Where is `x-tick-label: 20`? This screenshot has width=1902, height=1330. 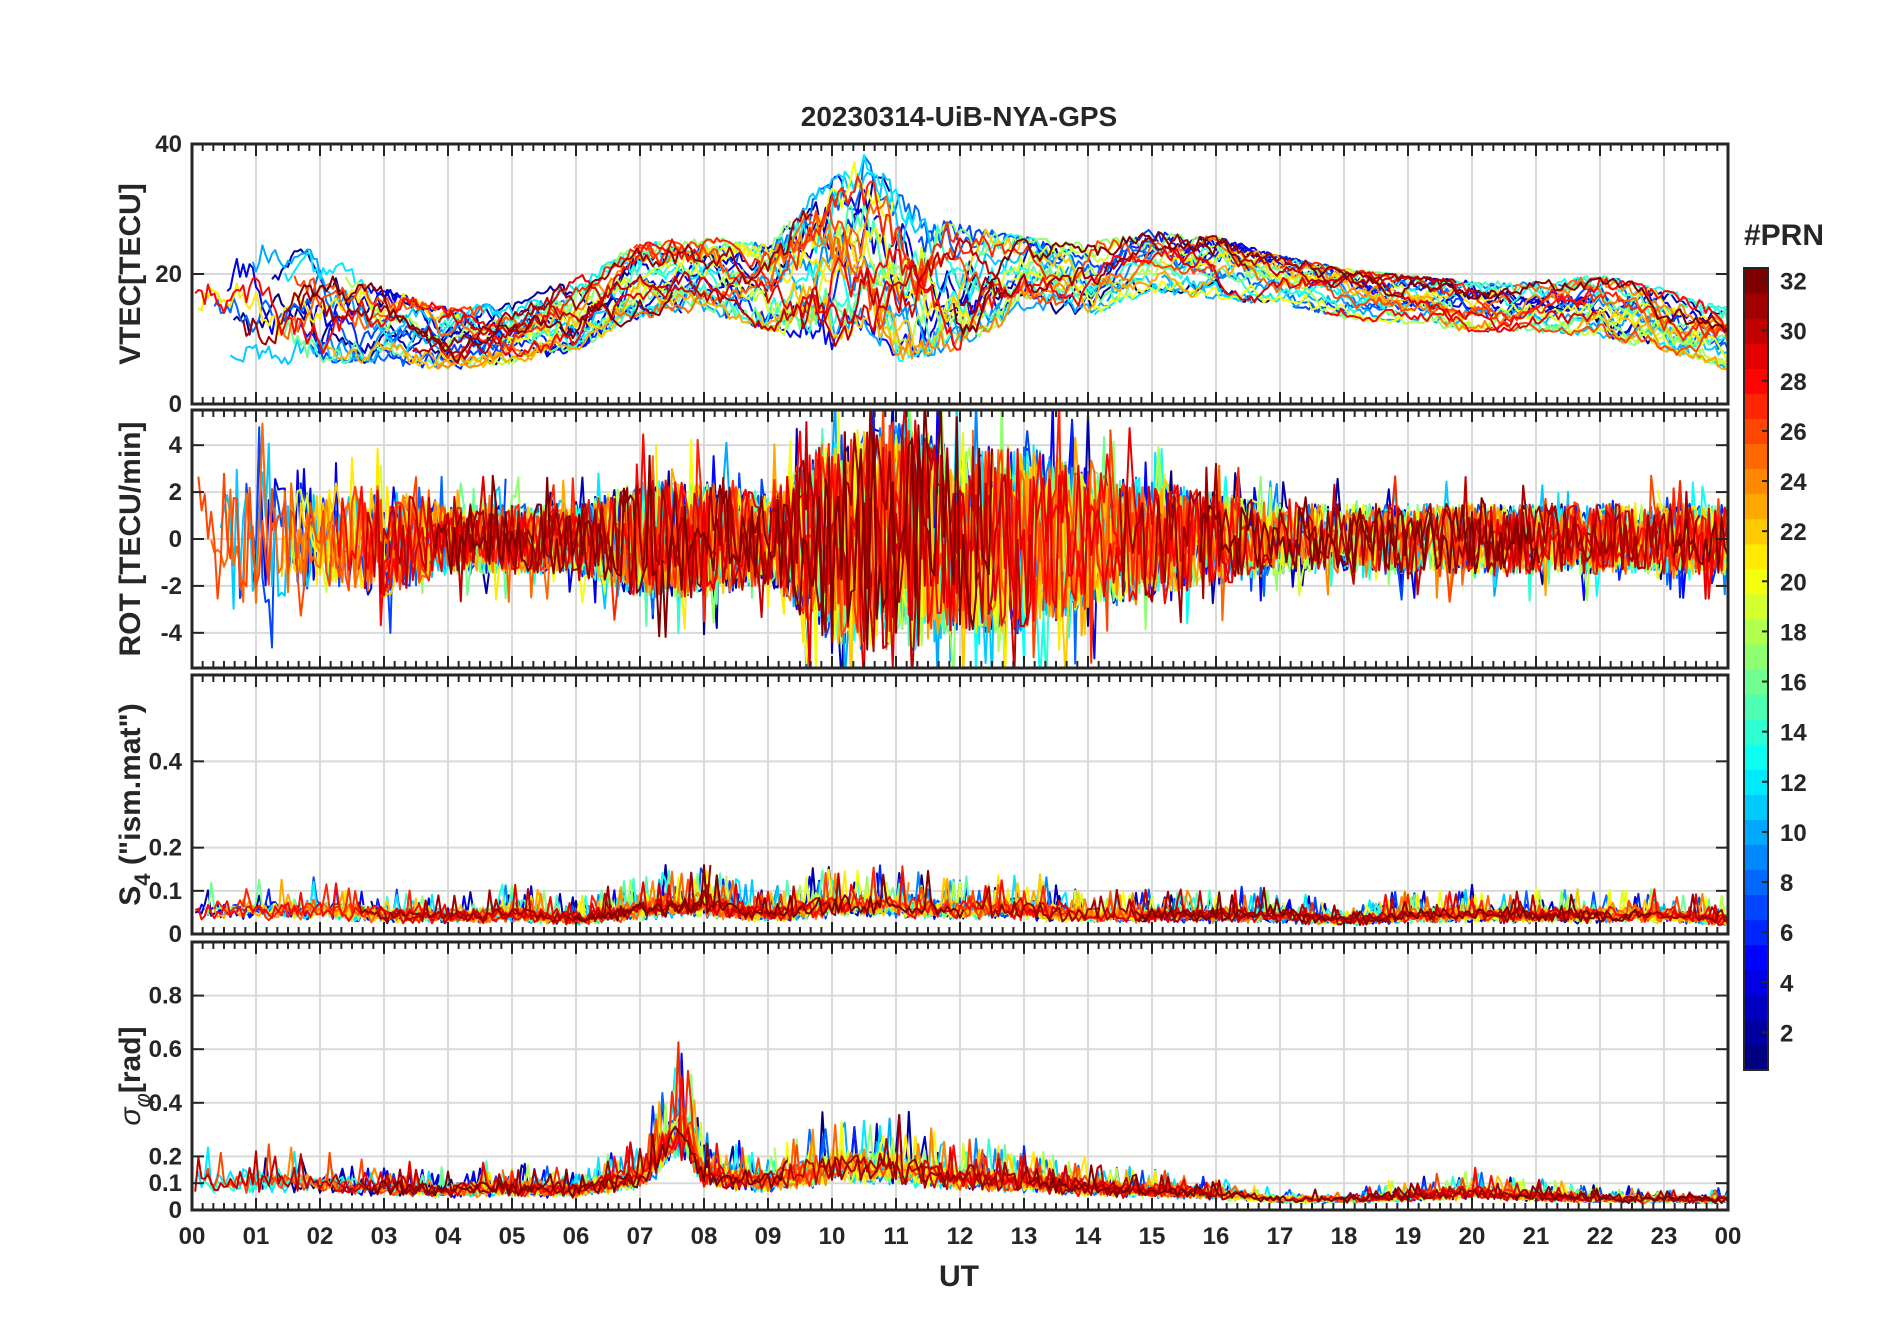
x-tick-label: 20 is located at coordinates (1472, 1236).